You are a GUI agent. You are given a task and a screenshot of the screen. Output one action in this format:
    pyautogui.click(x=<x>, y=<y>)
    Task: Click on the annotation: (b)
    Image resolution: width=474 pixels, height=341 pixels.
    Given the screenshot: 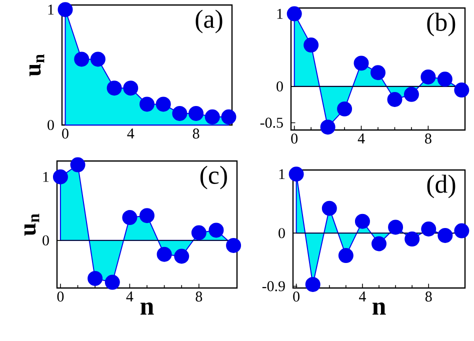 What is the action you would take?
    pyautogui.click(x=441, y=24)
    